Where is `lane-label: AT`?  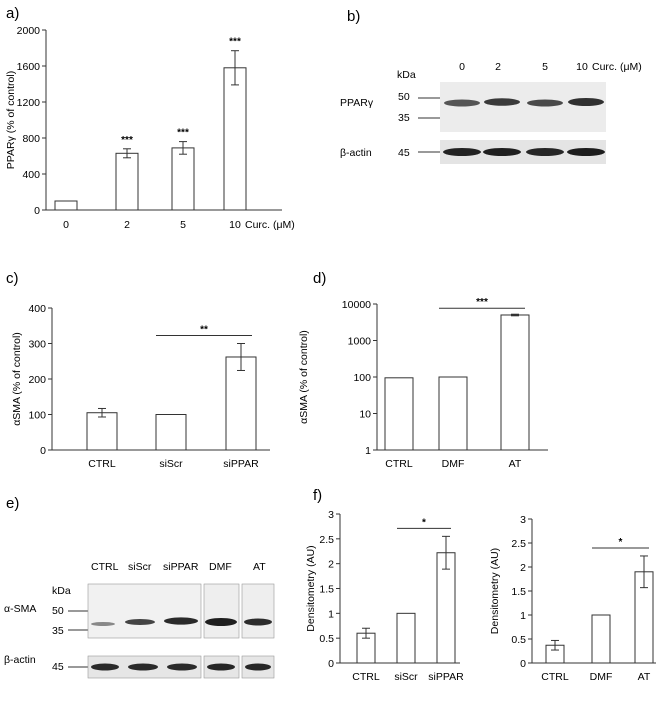 lane-label: AT is located at coordinates (259, 567).